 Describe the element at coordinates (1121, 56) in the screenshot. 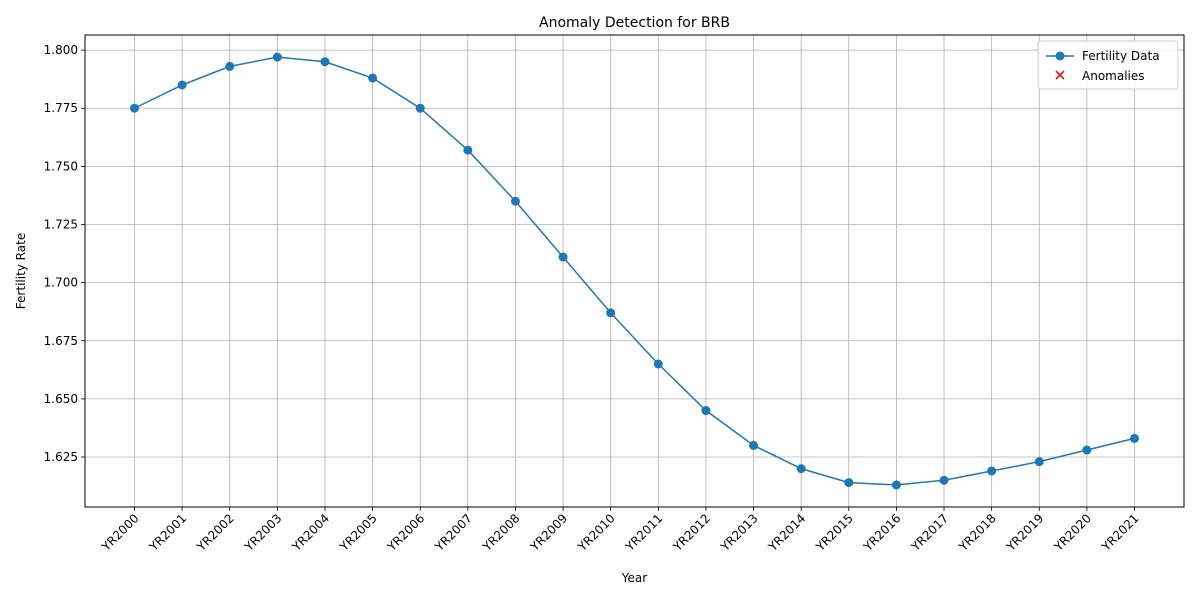

I see `legend-label-fertility: Fertility Data` at that location.